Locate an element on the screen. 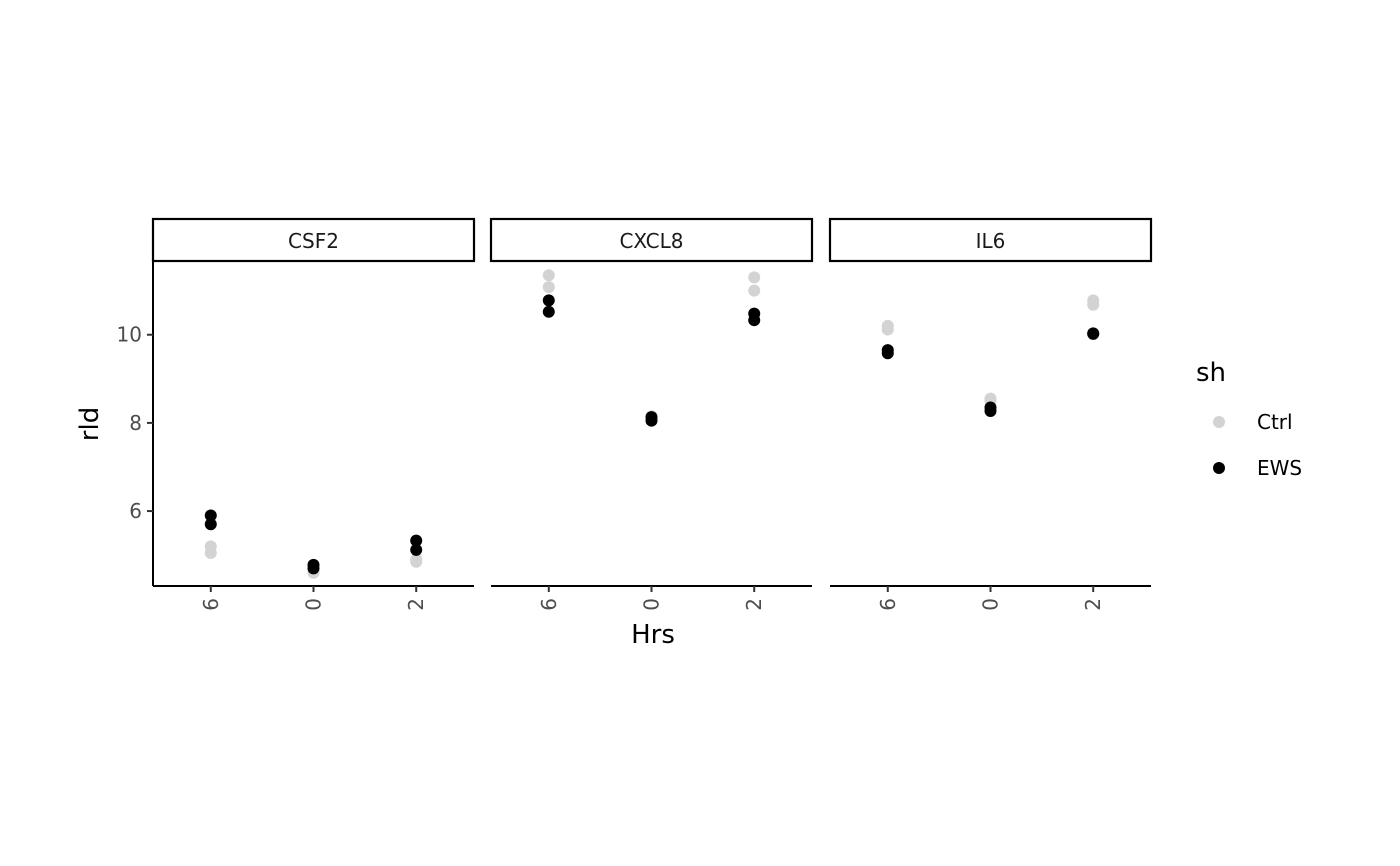 This screenshot has height=866, width=1400. y-tick-label: 8 is located at coordinates (135, 423).